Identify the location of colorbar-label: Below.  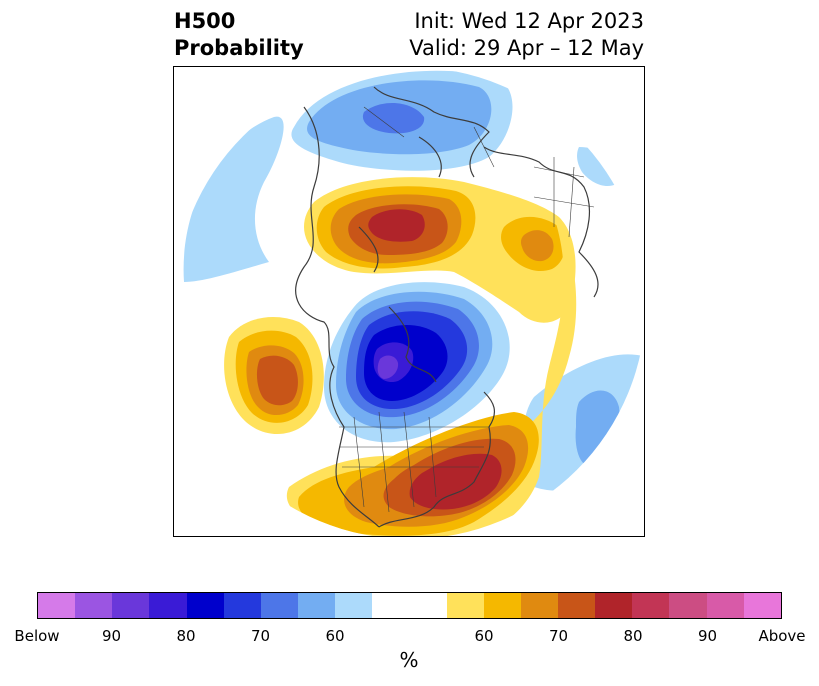
(37, 636).